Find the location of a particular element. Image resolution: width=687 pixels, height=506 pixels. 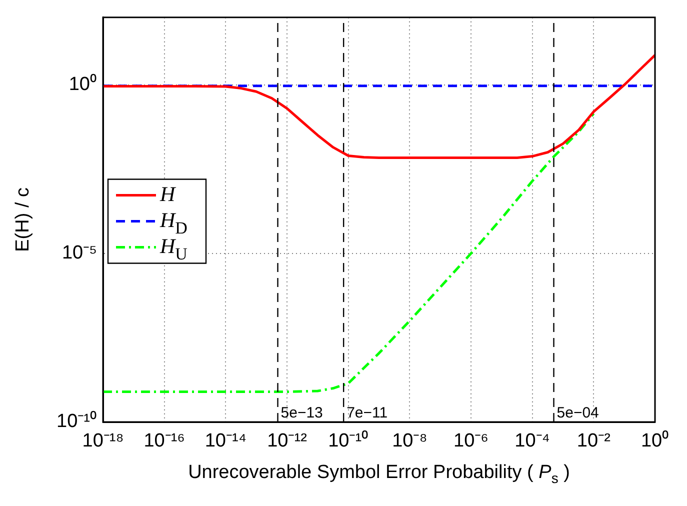

legend-label: H is located at coordinates (168, 194).